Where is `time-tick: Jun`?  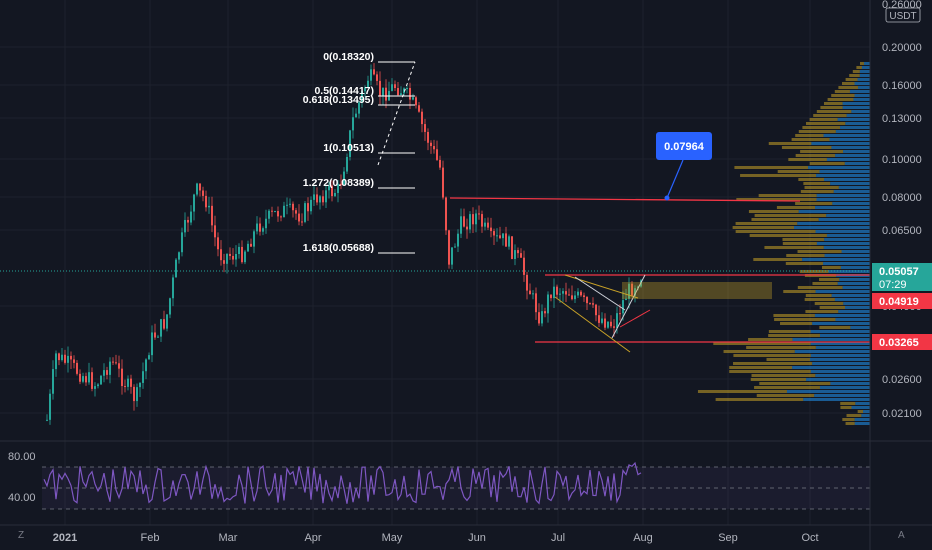
time-tick: Jun is located at coordinates (477, 538).